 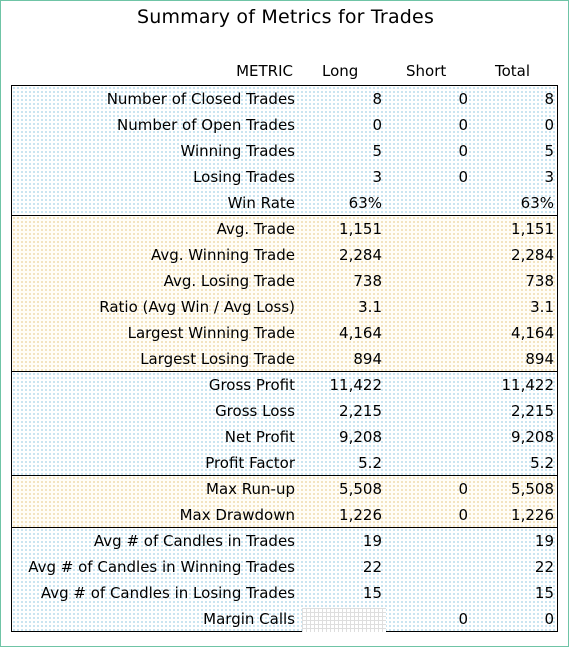 I want to click on long-value: 5.2, so click(x=370, y=463).